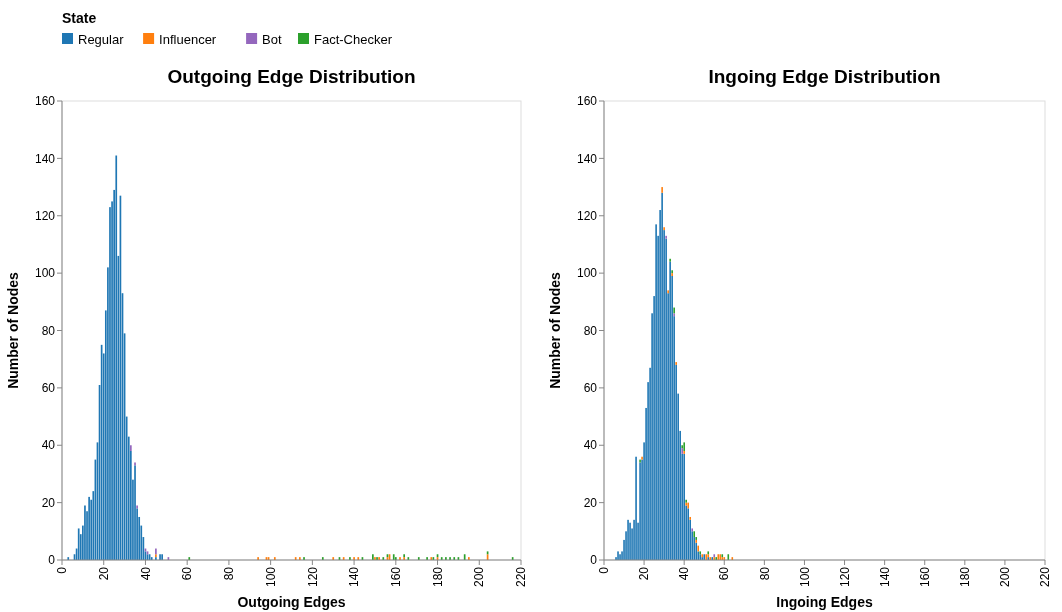  I want to click on legend-label: Influencer, so click(188, 39).